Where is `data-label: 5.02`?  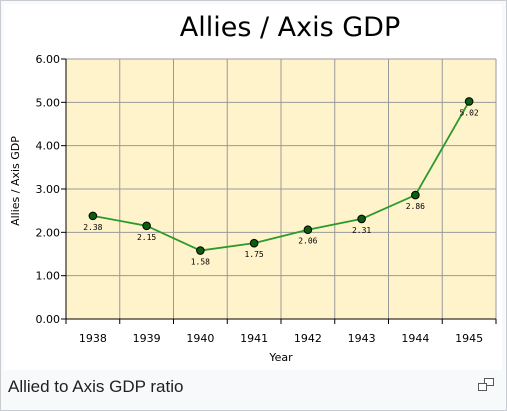
data-label: 5.02 is located at coordinates (468, 112).